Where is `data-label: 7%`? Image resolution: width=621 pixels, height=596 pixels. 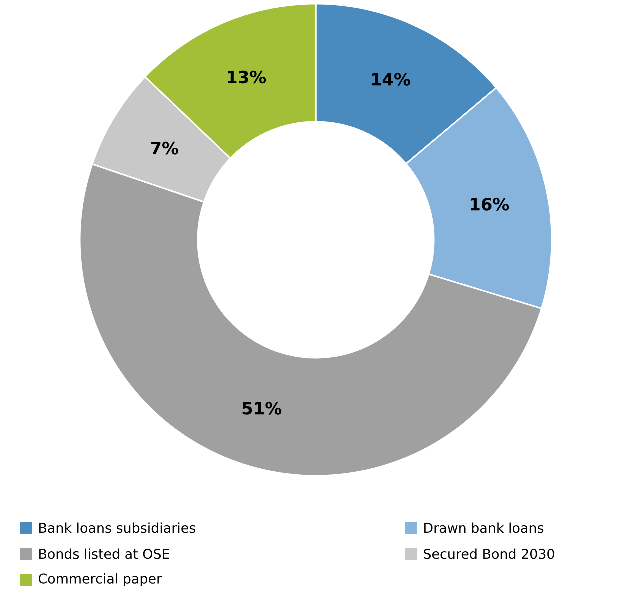
data-label: 7% is located at coordinates (164, 148).